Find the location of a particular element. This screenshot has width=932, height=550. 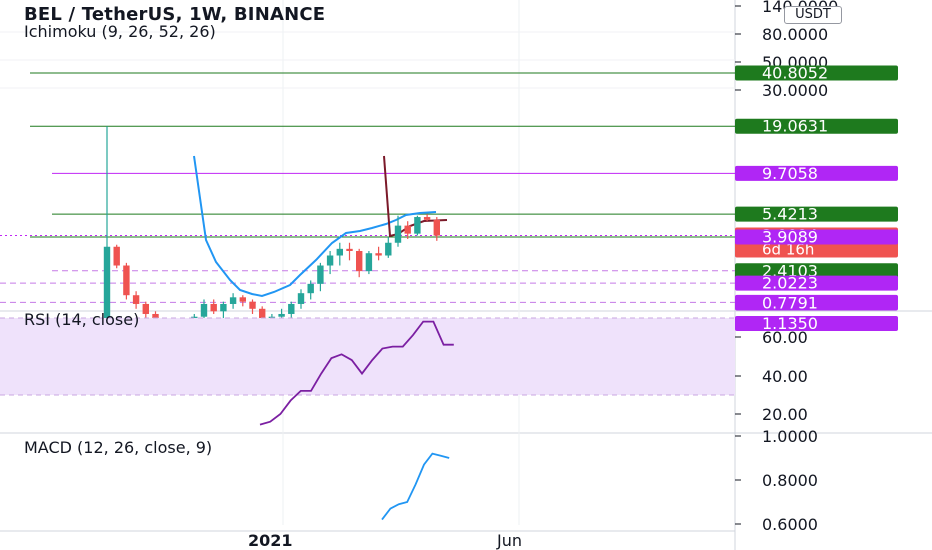

price-axis-tick: 30.0000 is located at coordinates (795, 90).